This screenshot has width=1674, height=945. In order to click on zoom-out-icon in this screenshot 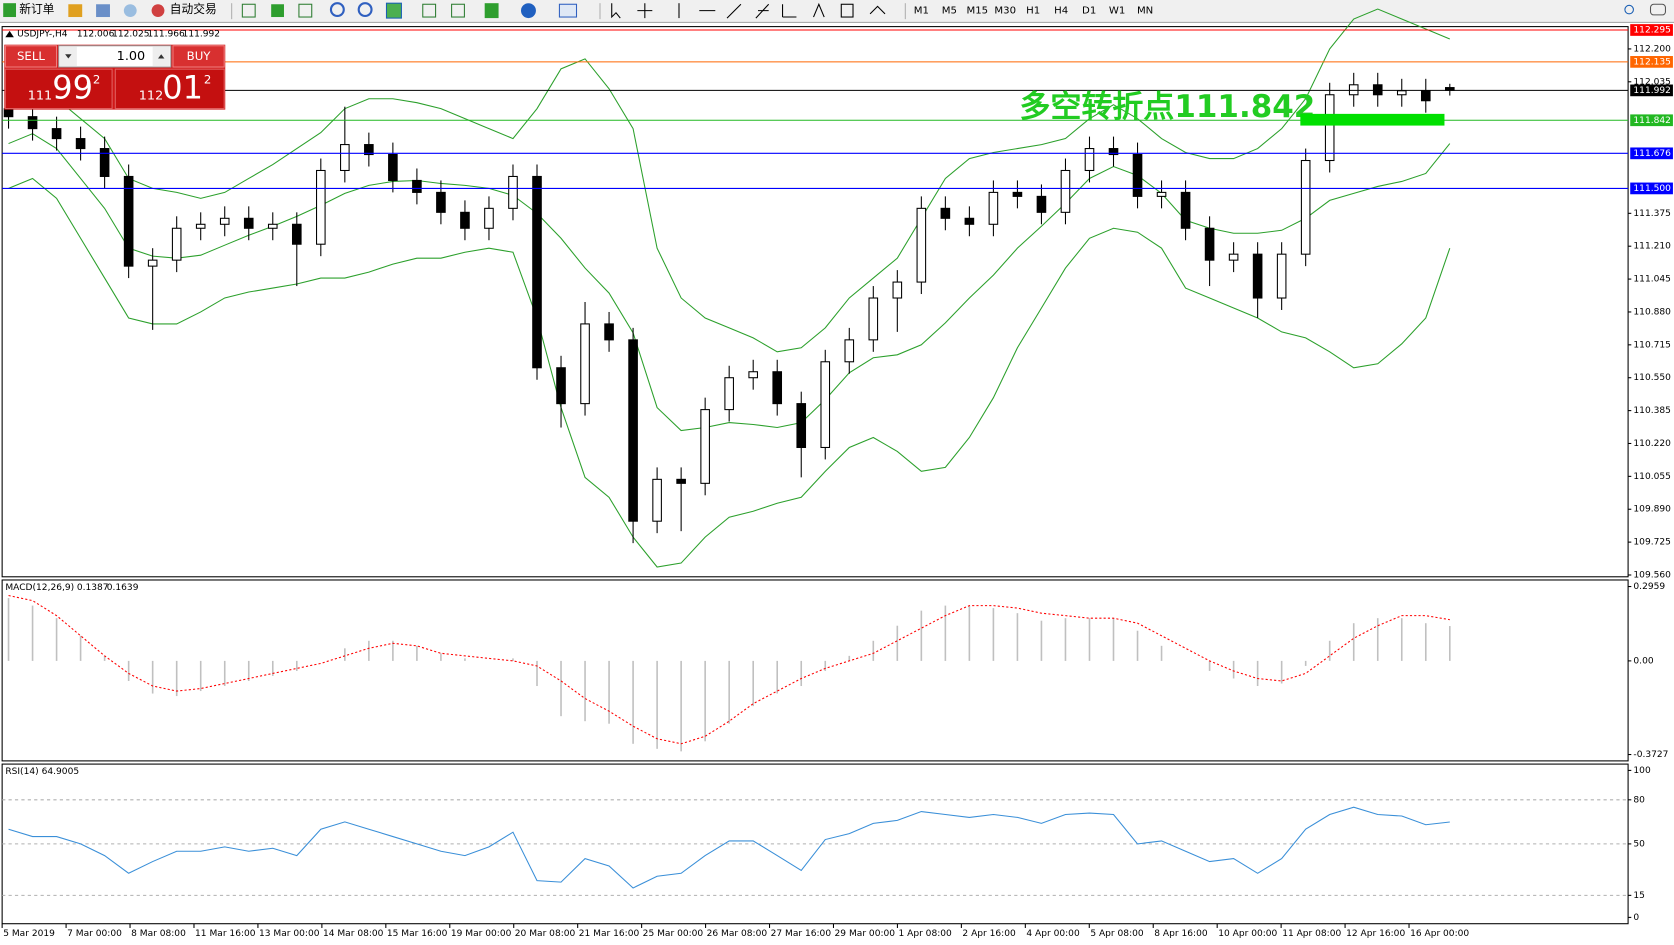, I will do `click(365, 10)`.